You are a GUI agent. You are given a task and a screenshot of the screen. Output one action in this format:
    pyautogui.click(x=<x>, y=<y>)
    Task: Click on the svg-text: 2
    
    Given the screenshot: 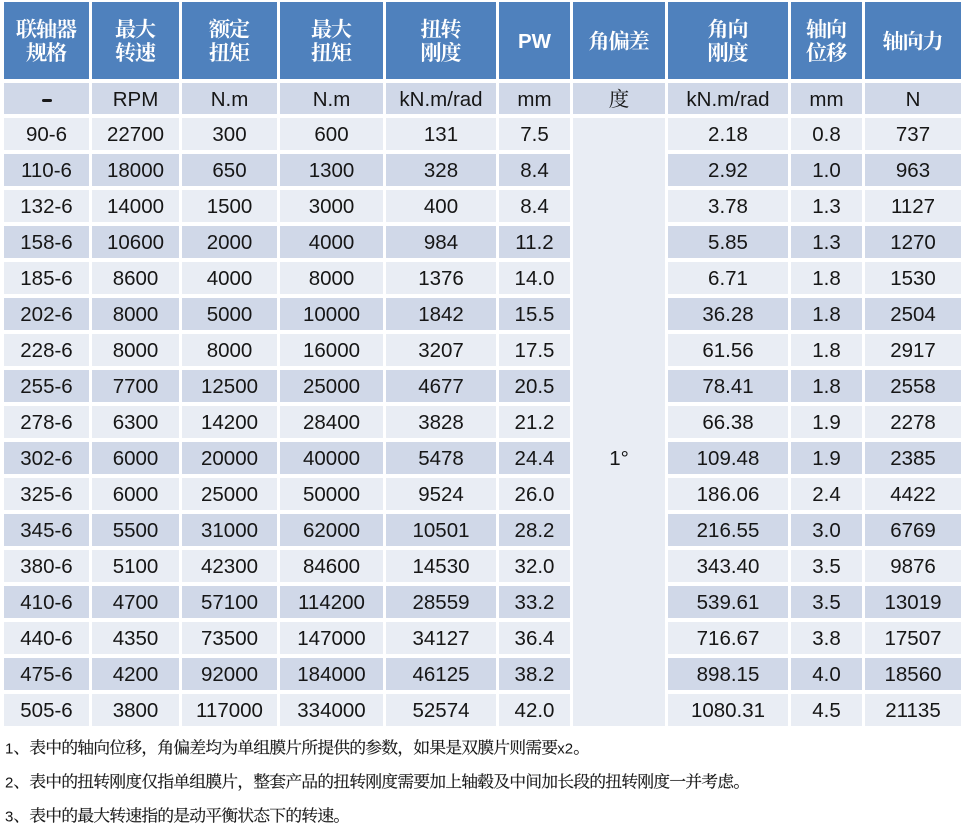 What is the action you would take?
    pyautogui.click(x=9, y=782)
    